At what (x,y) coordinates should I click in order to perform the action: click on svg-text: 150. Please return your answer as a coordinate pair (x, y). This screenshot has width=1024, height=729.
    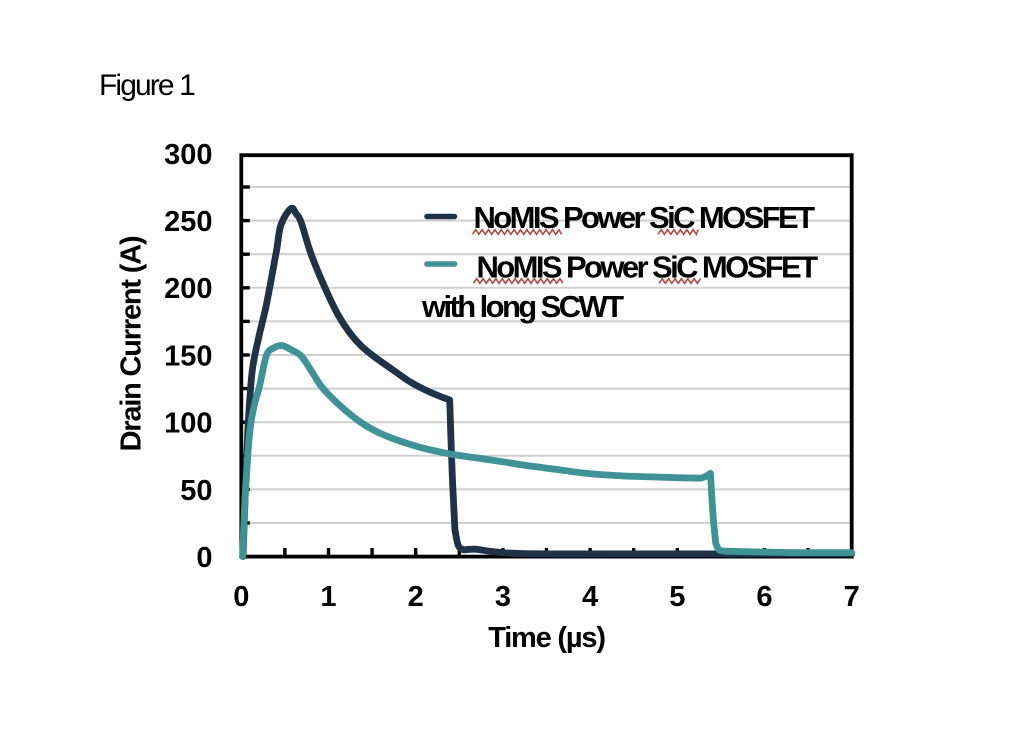
    Looking at the image, I should click on (188, 356).